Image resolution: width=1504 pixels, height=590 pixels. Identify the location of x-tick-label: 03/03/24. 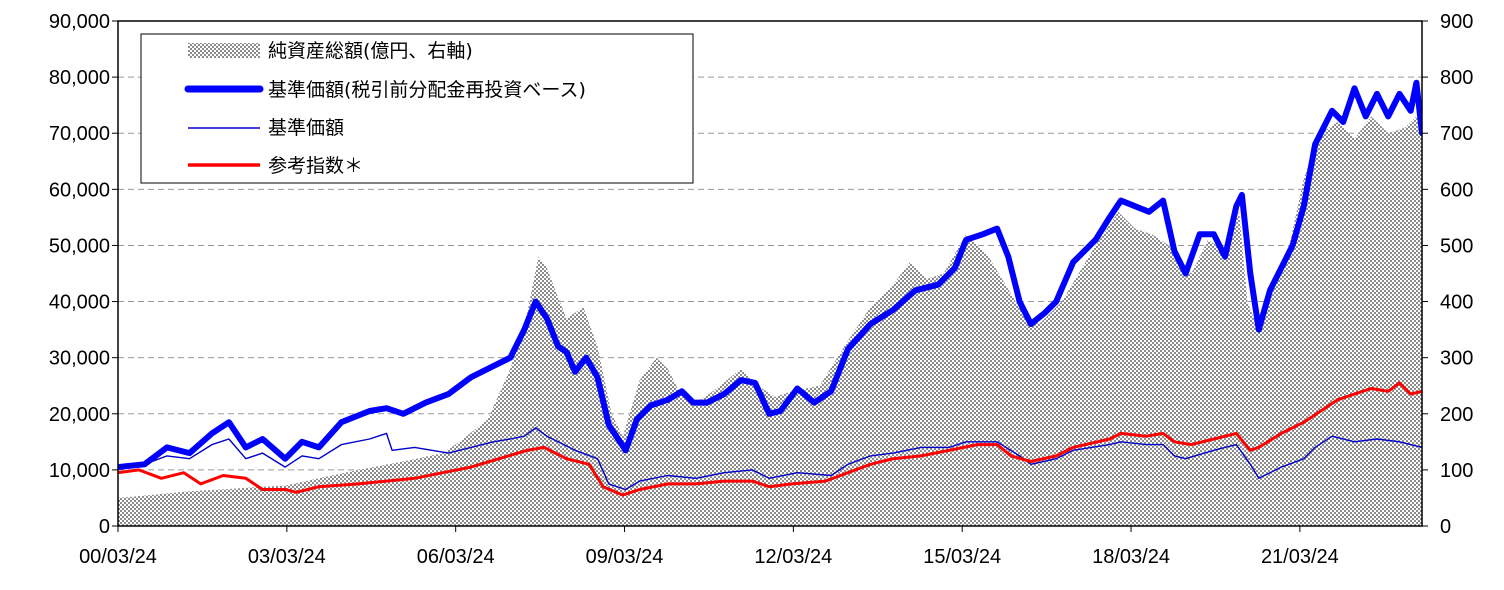
(287, 557).